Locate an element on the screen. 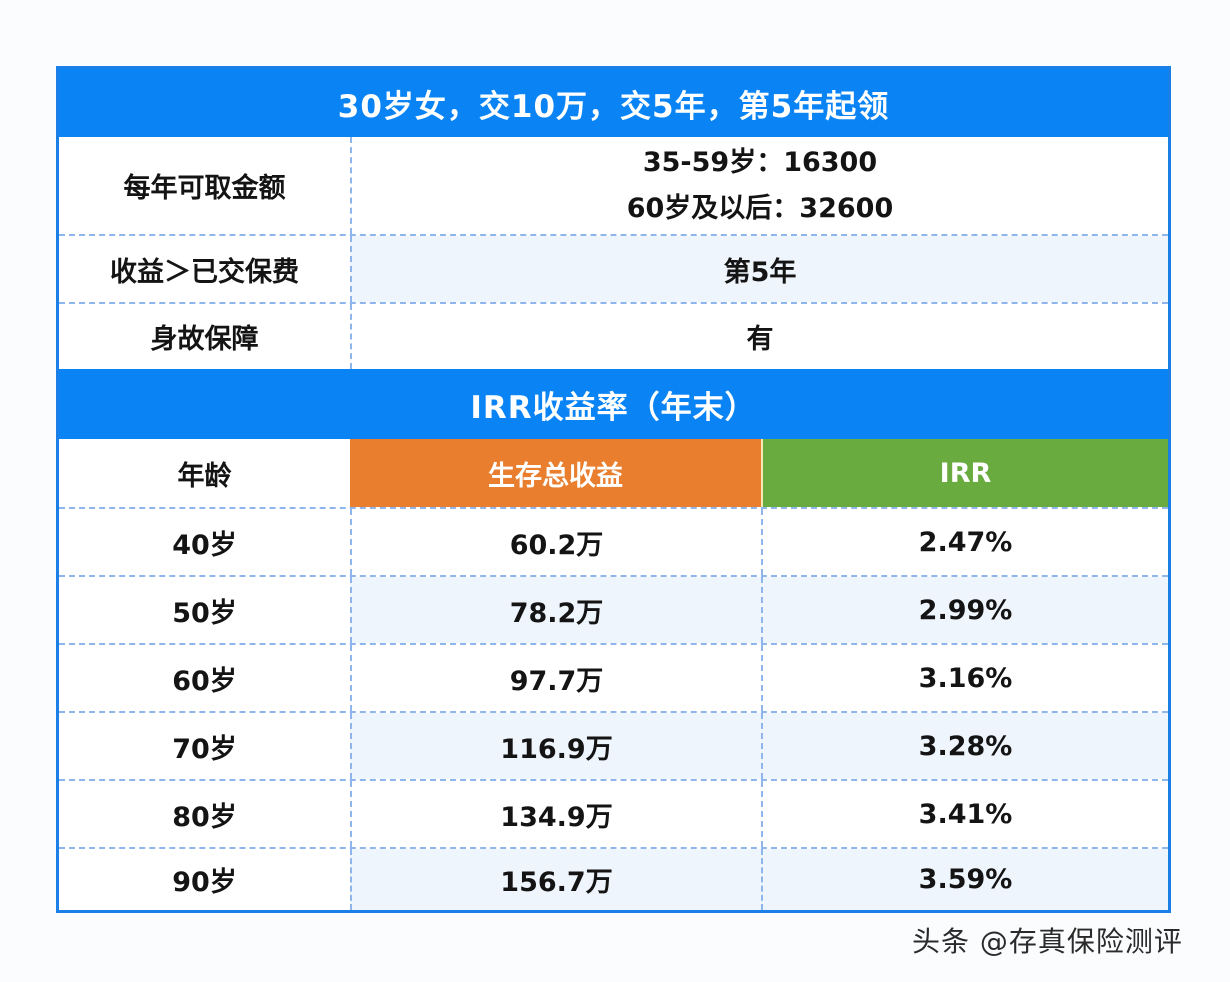 The image size is (1230, 982). age-cell: 60岁 is located at coordinates (204, 681).